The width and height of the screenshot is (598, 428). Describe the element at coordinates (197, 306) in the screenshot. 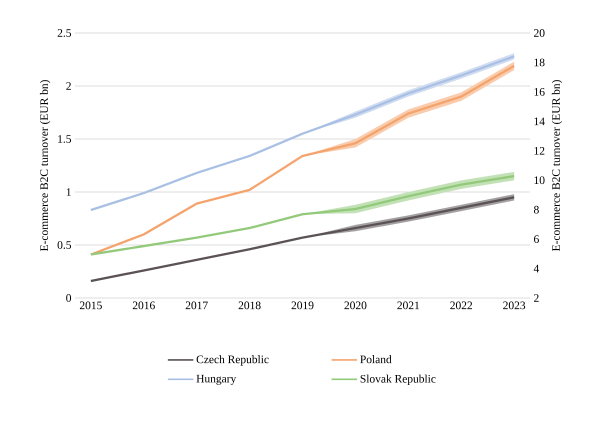

I see `x-tick-label: 2017` at that location.